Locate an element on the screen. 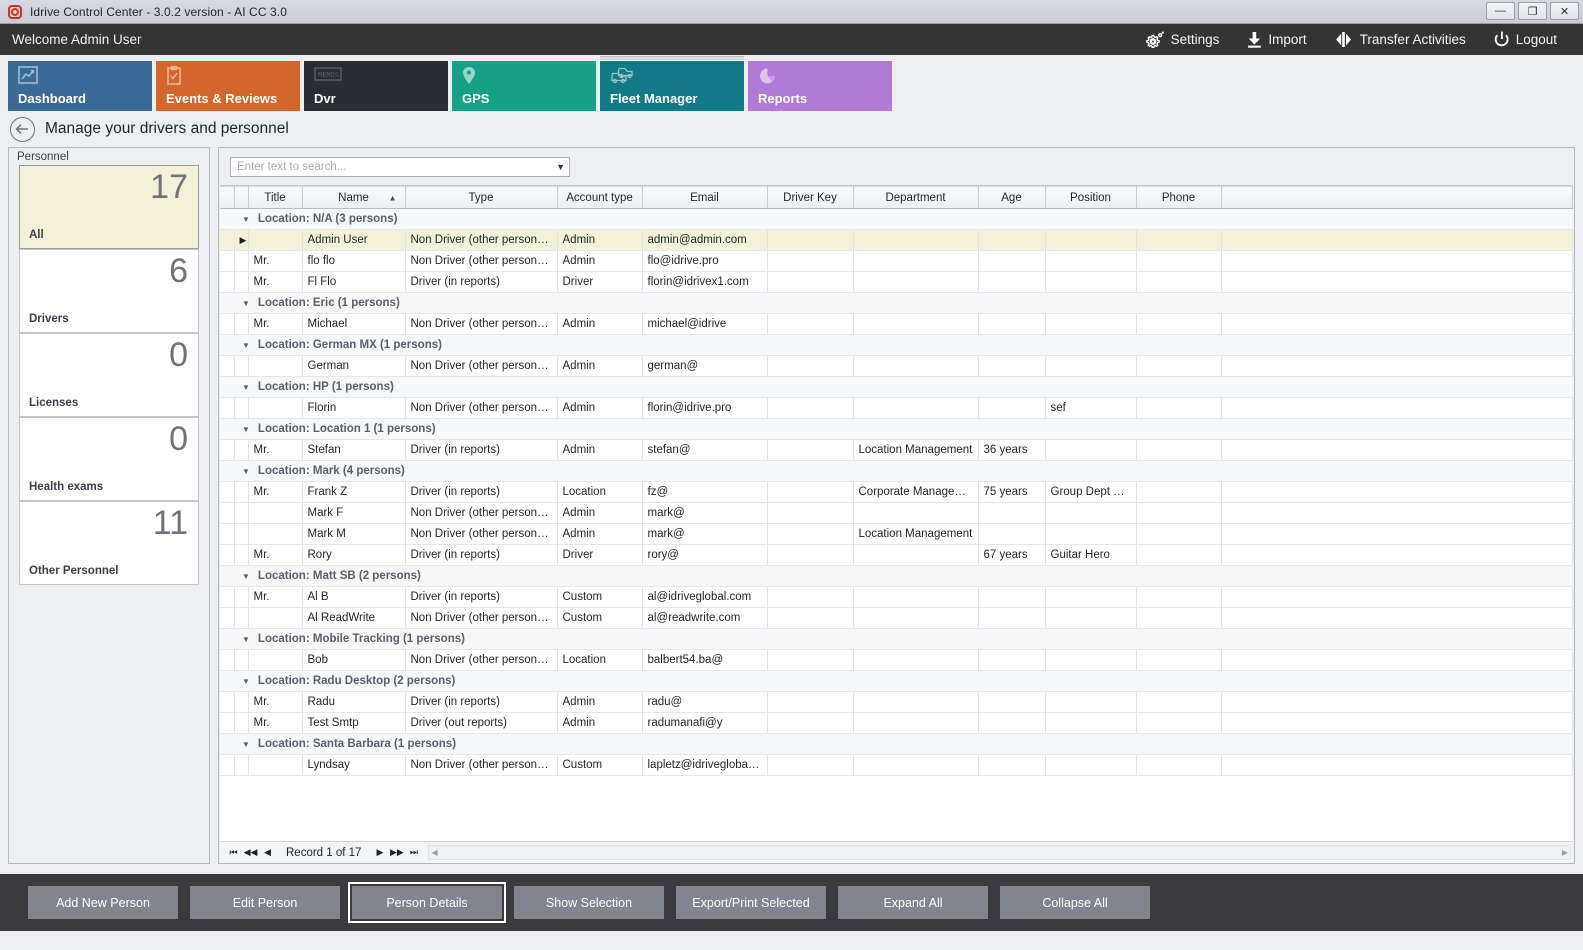  chevron-down-icon: ▼ is located at coordinates (560, 167).